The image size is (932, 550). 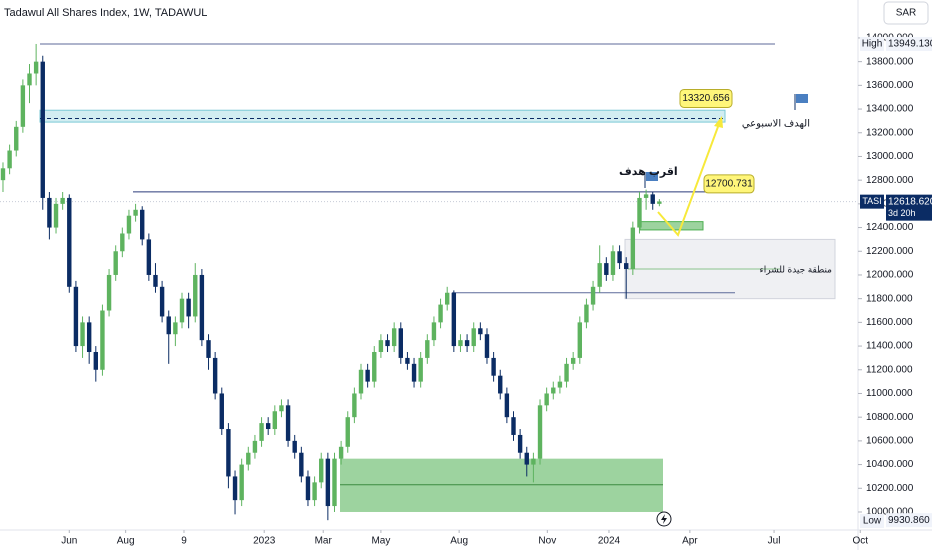 I want to click on y-tick-label: 13000.000, so click(x=890, y=156).